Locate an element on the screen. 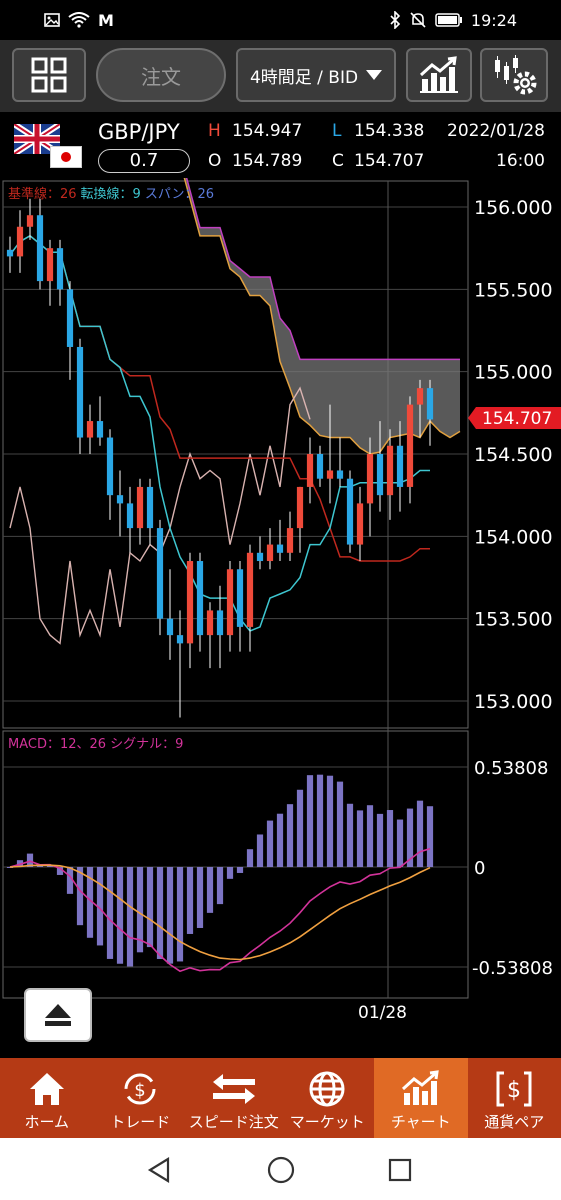  recents-icon is located at coordinates (400, 1170).